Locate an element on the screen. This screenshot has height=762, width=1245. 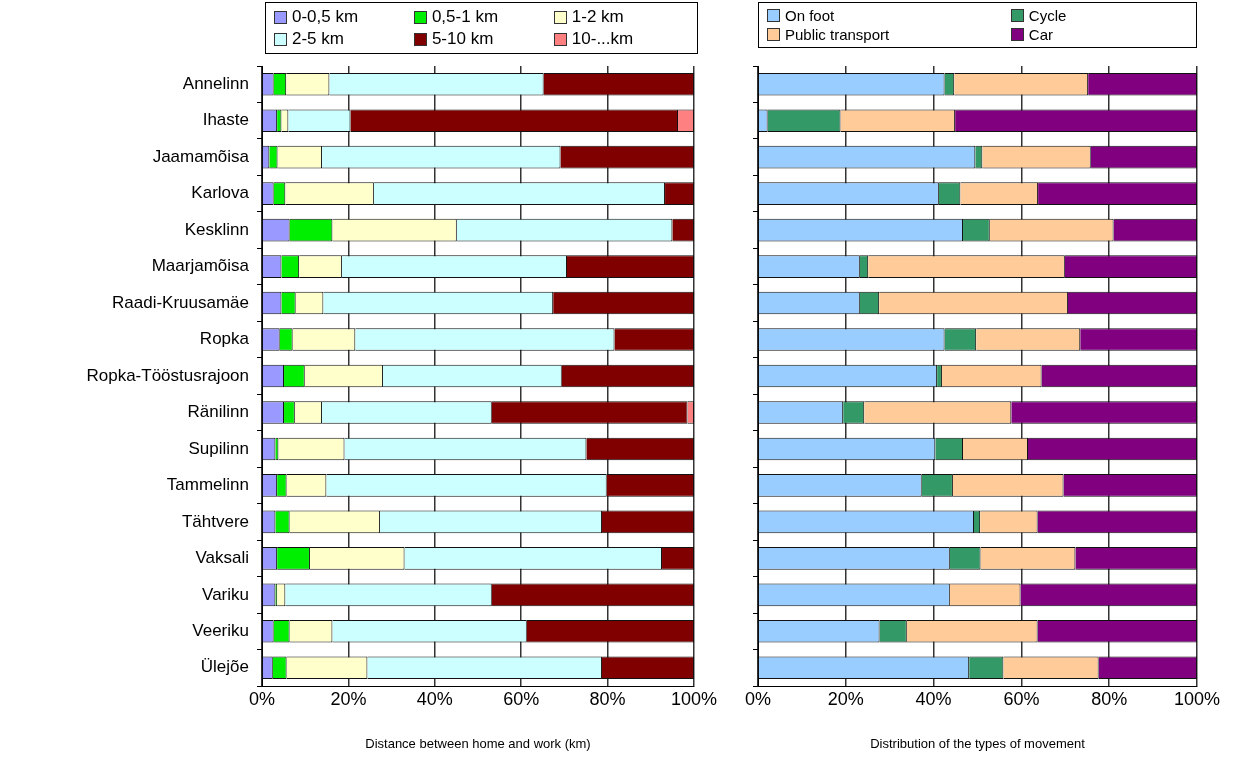
legend-label: Car is located at coordinates (1041, 34).